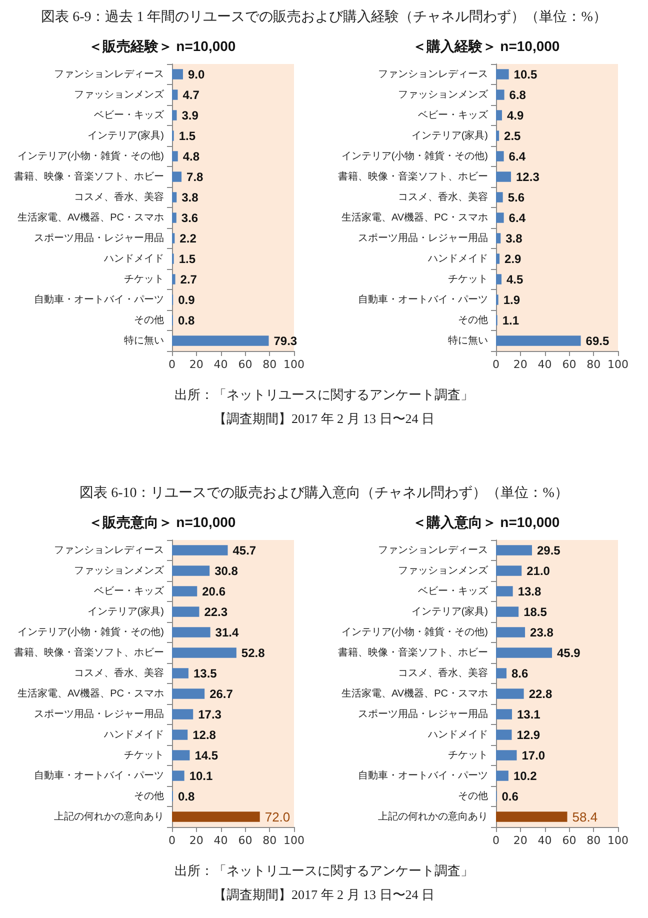  What do you see at coordinates (569, 653) in the screenshot?
I see `data-label: 45.9` at bounding box center [569, 653].